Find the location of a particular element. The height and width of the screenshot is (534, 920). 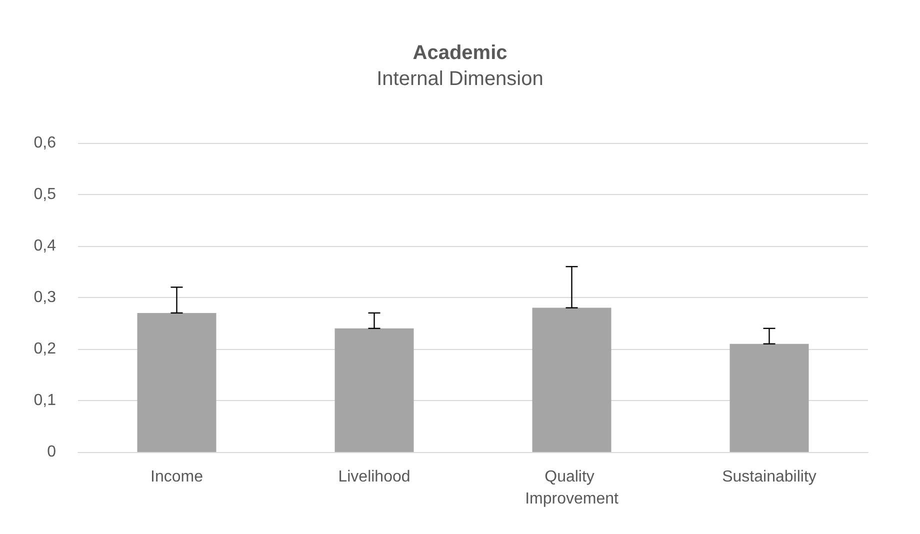

chart-title: Academic is located at coordinates (460, 53).